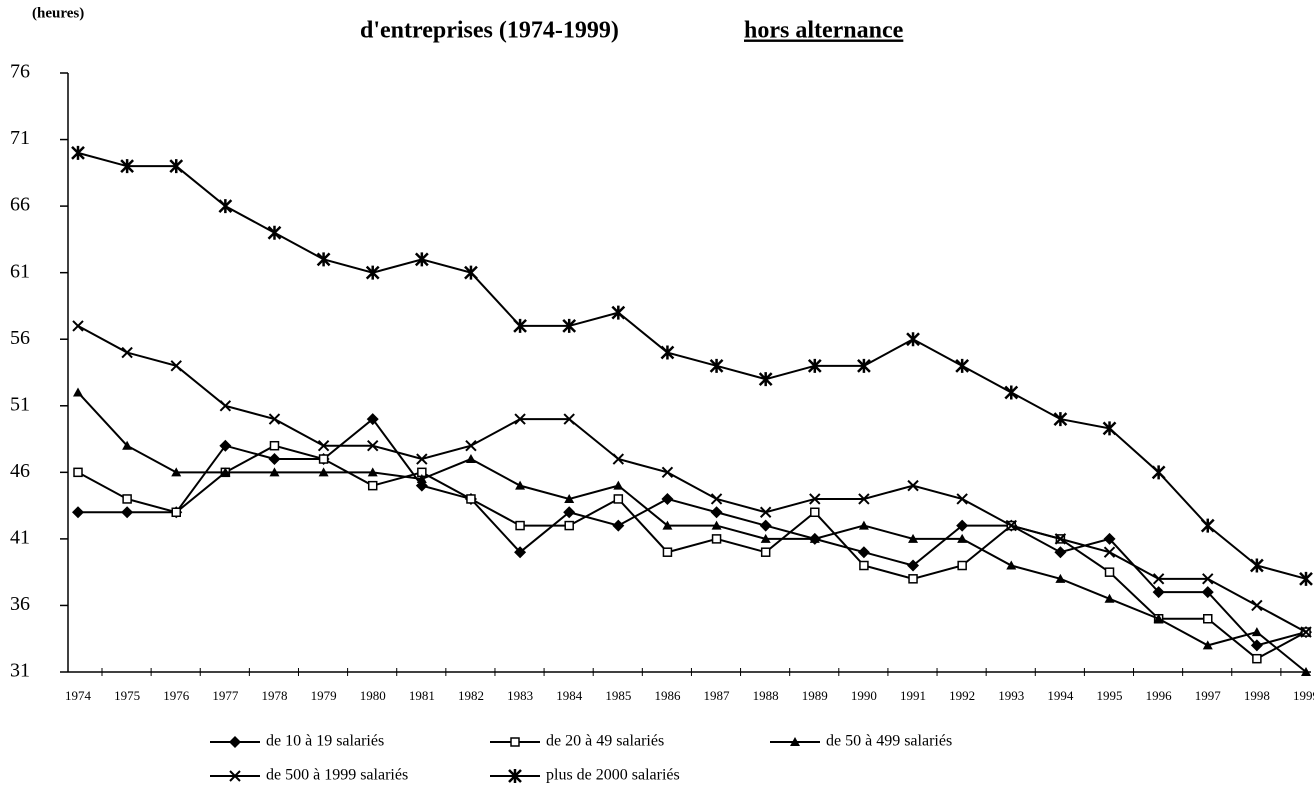 This screenshot has height=789, width=1314. Describe the element at coordinates (20, 471) in the screenshot. I see `y-tick-label: 46` at that location.